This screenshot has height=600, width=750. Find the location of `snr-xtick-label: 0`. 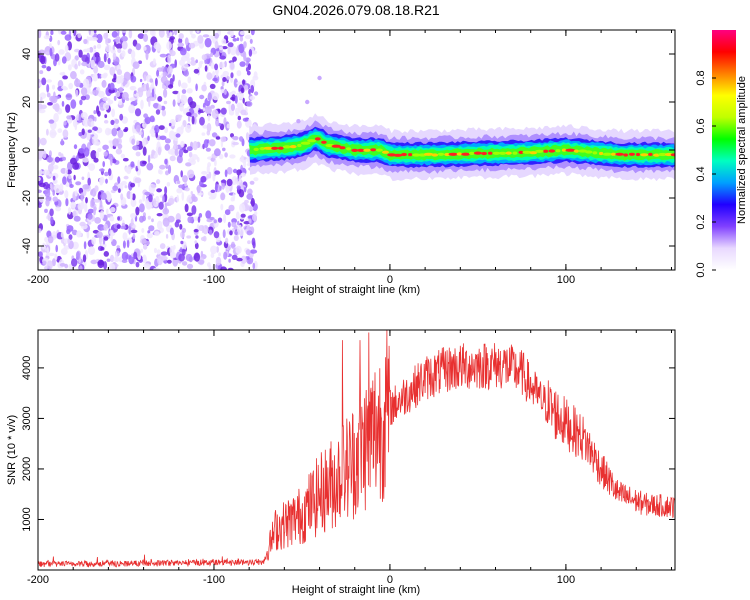

snr-xtick-label: 0 is located at coordinates (390, 580).